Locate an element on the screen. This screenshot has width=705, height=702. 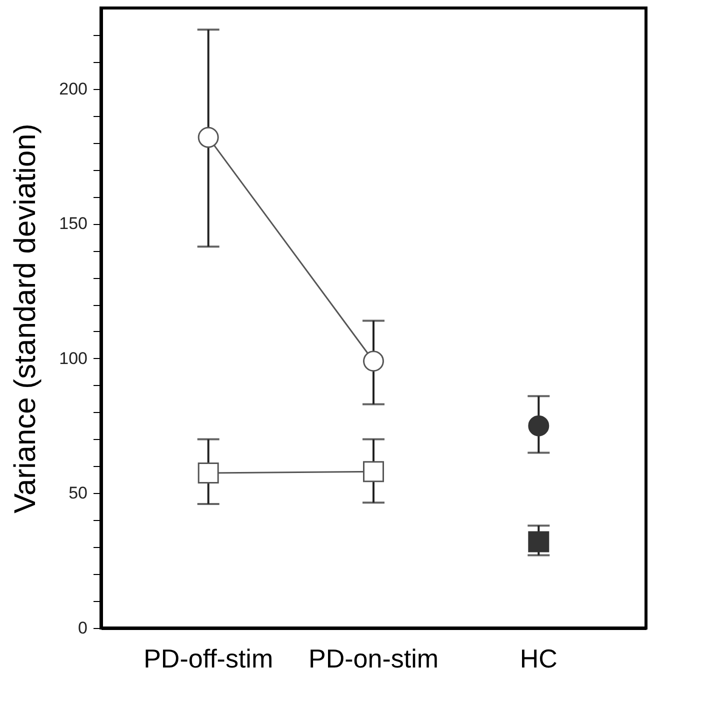
x-tick-label: HC is located at coordinates (539, 659).